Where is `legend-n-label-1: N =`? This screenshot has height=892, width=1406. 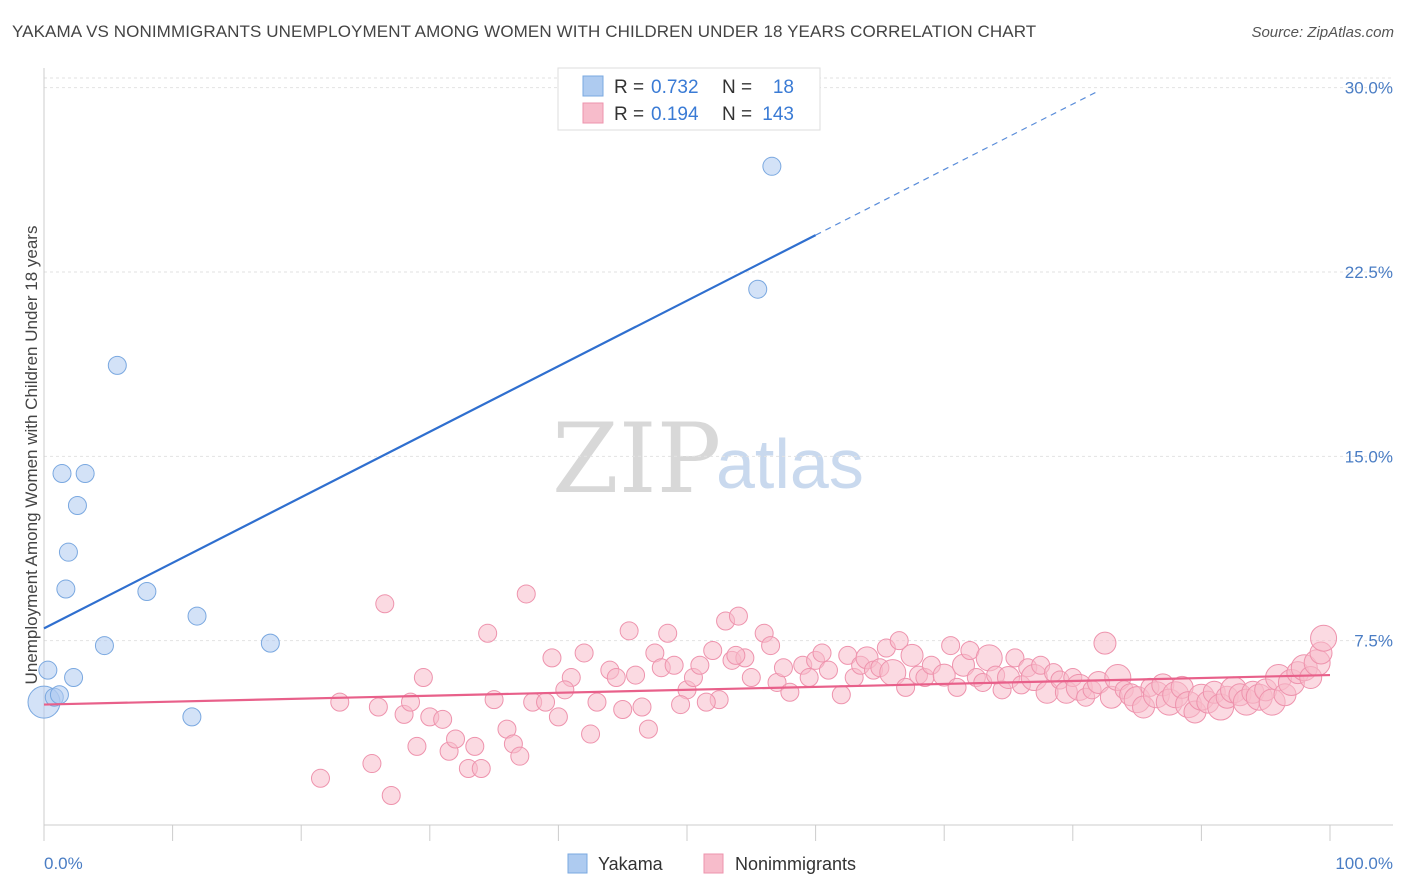 legend-n-label-1: N = is located at coordinates (737, 87).